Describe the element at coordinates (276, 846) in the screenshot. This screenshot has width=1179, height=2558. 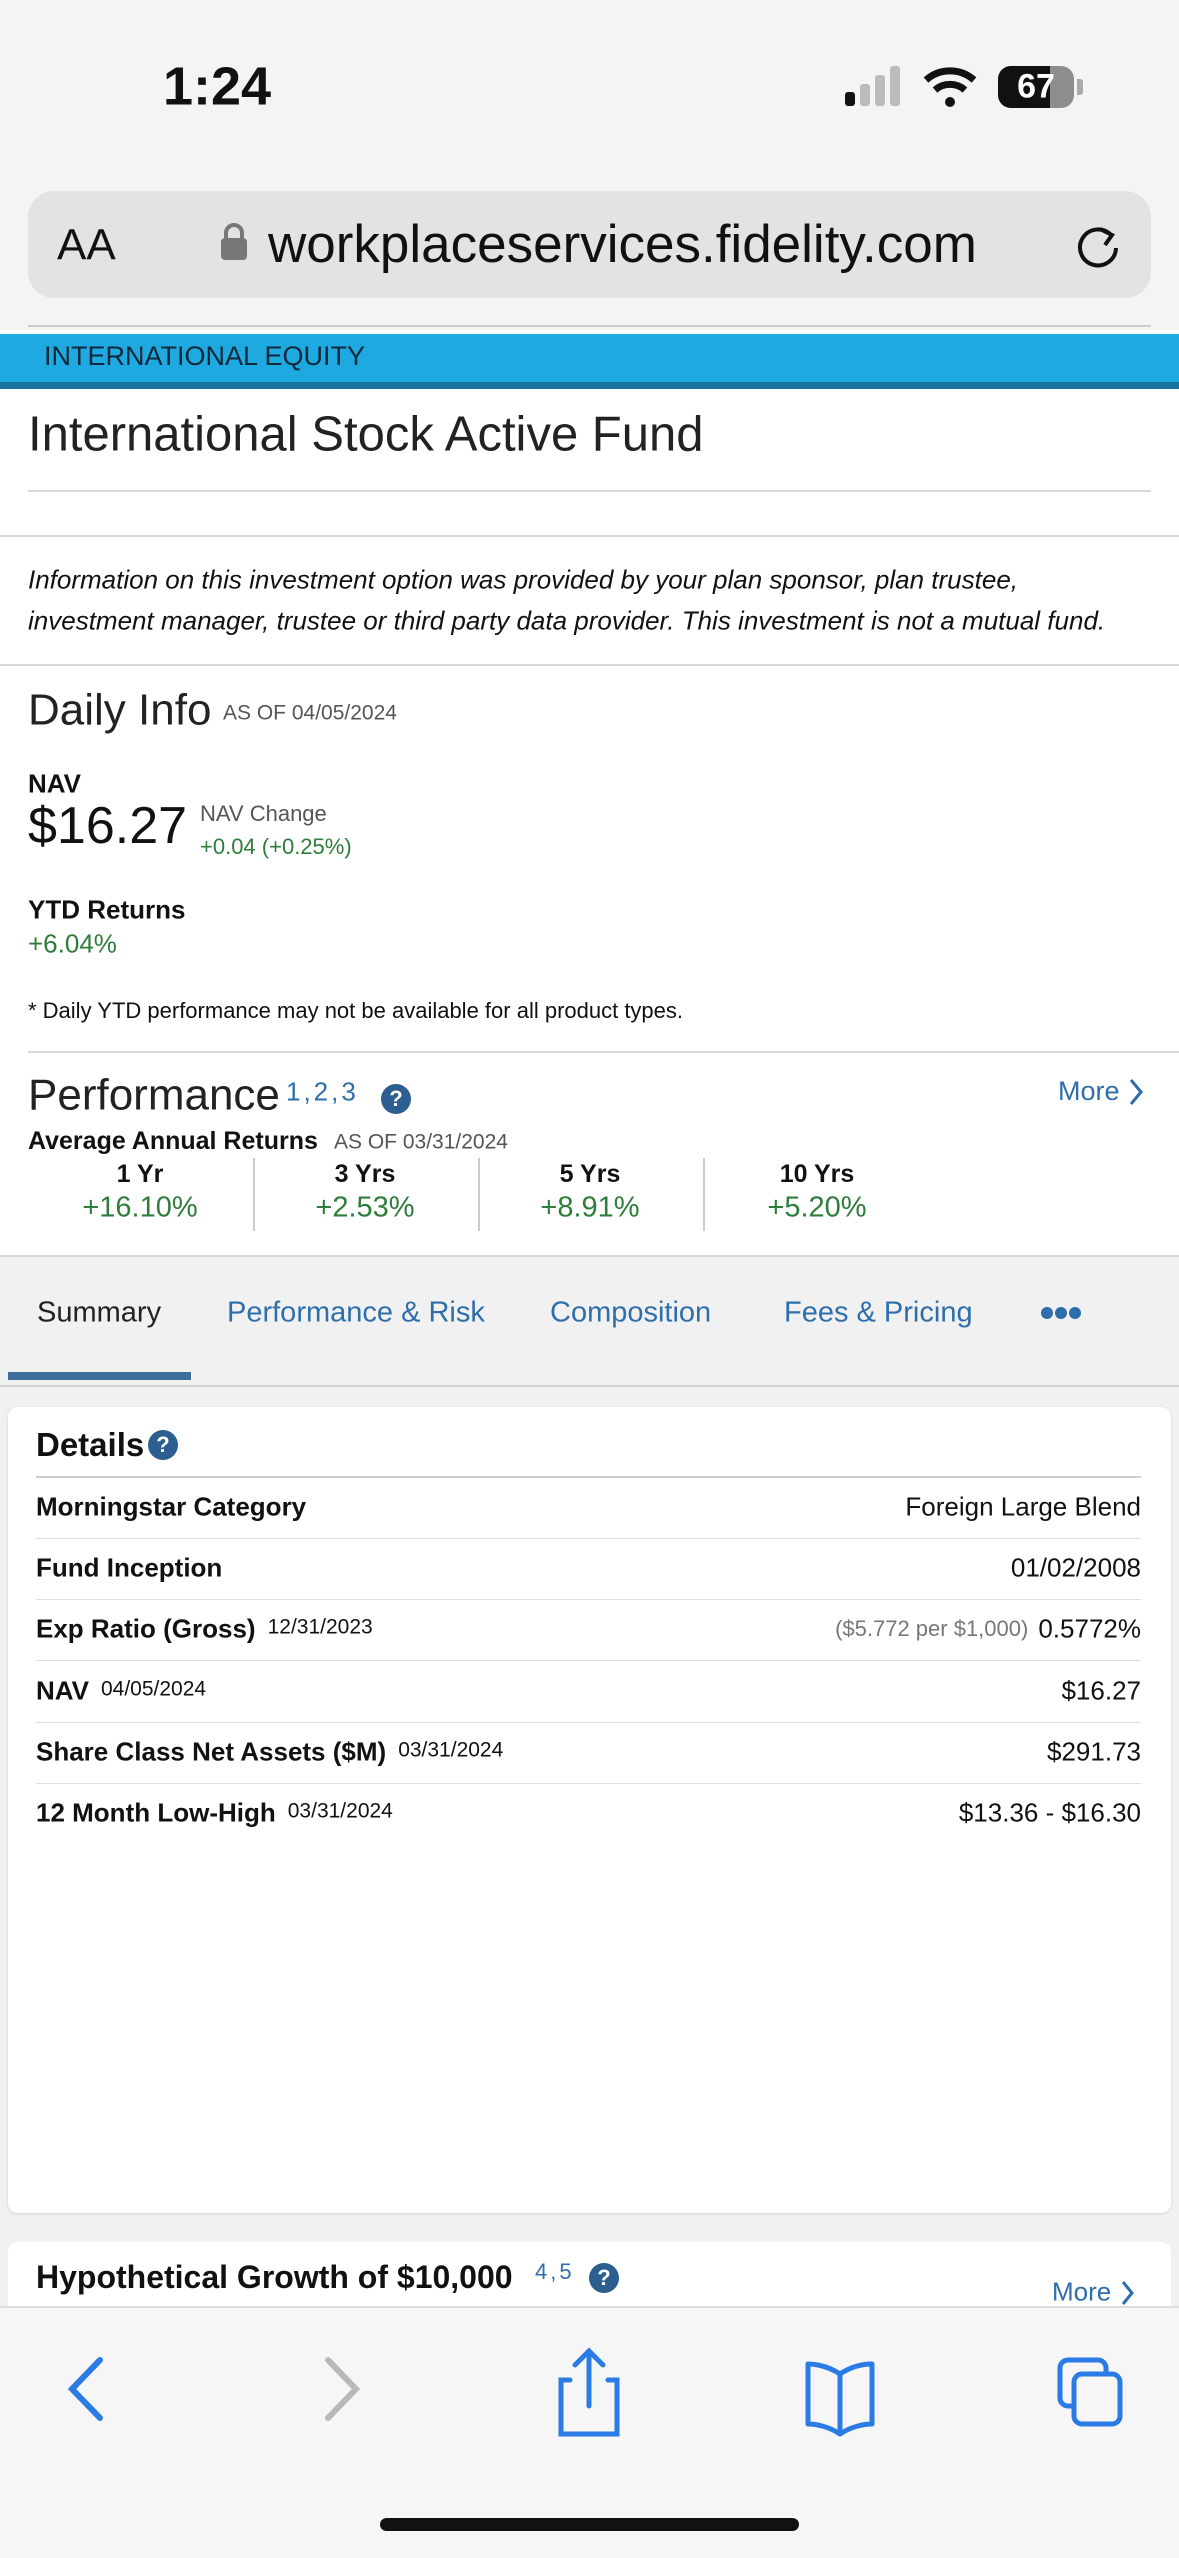
I see `nav-change: +0.04 (+0.25%)` at that location.